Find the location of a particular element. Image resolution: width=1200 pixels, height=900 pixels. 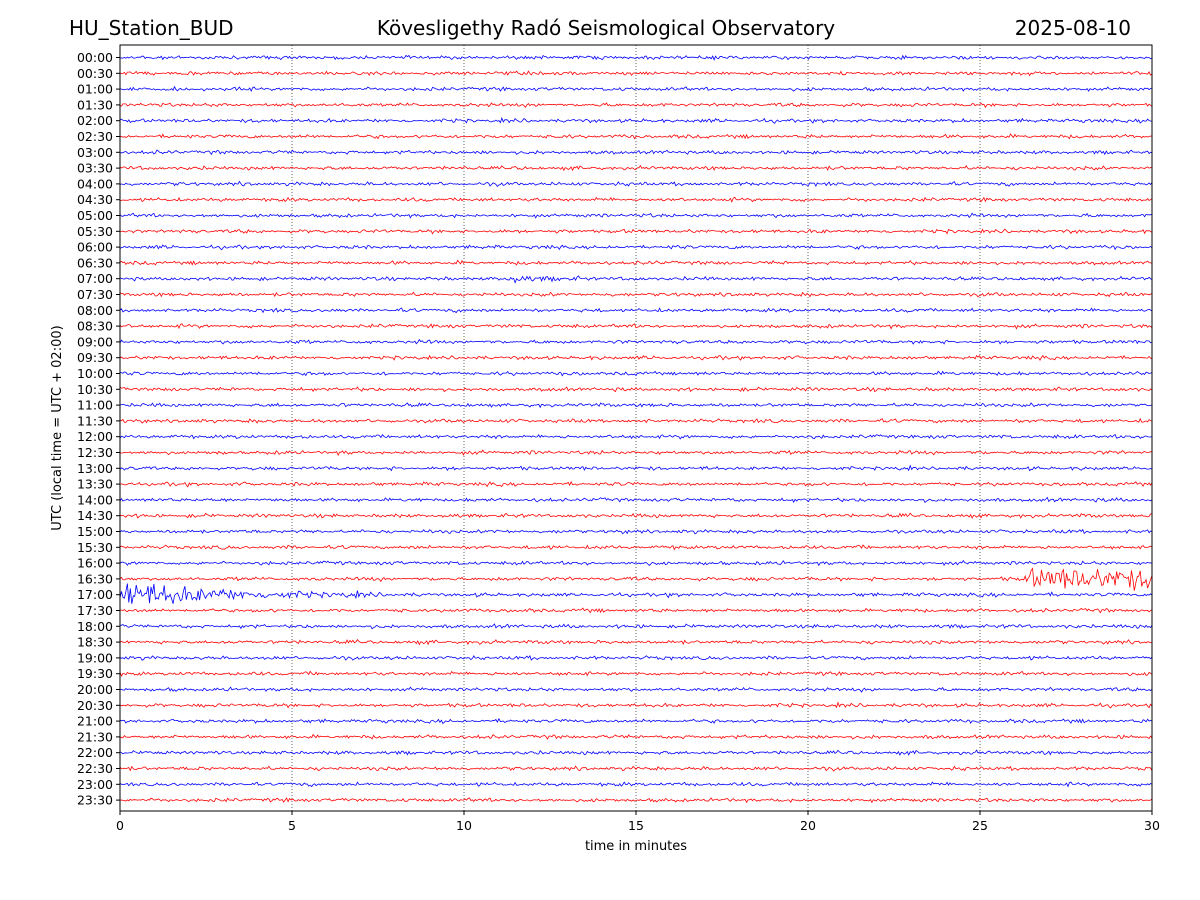

y-tick-label: 15:30 is located at coordinates (95, 547).